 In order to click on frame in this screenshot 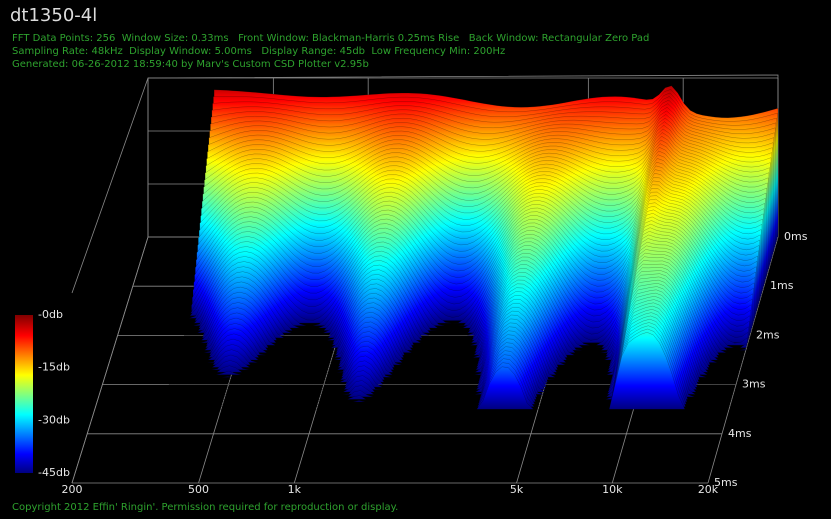, I will do `click(110, 185)`.